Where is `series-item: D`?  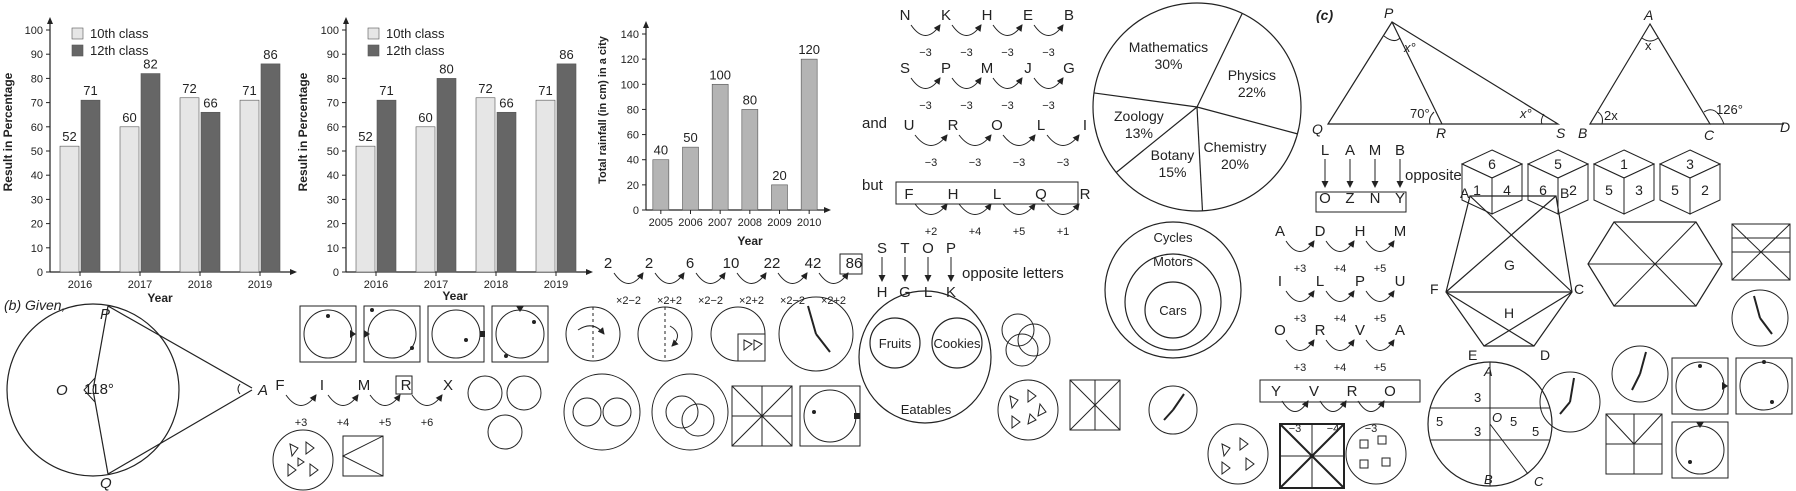 series-item: D is located at coordinates (1320, 231).